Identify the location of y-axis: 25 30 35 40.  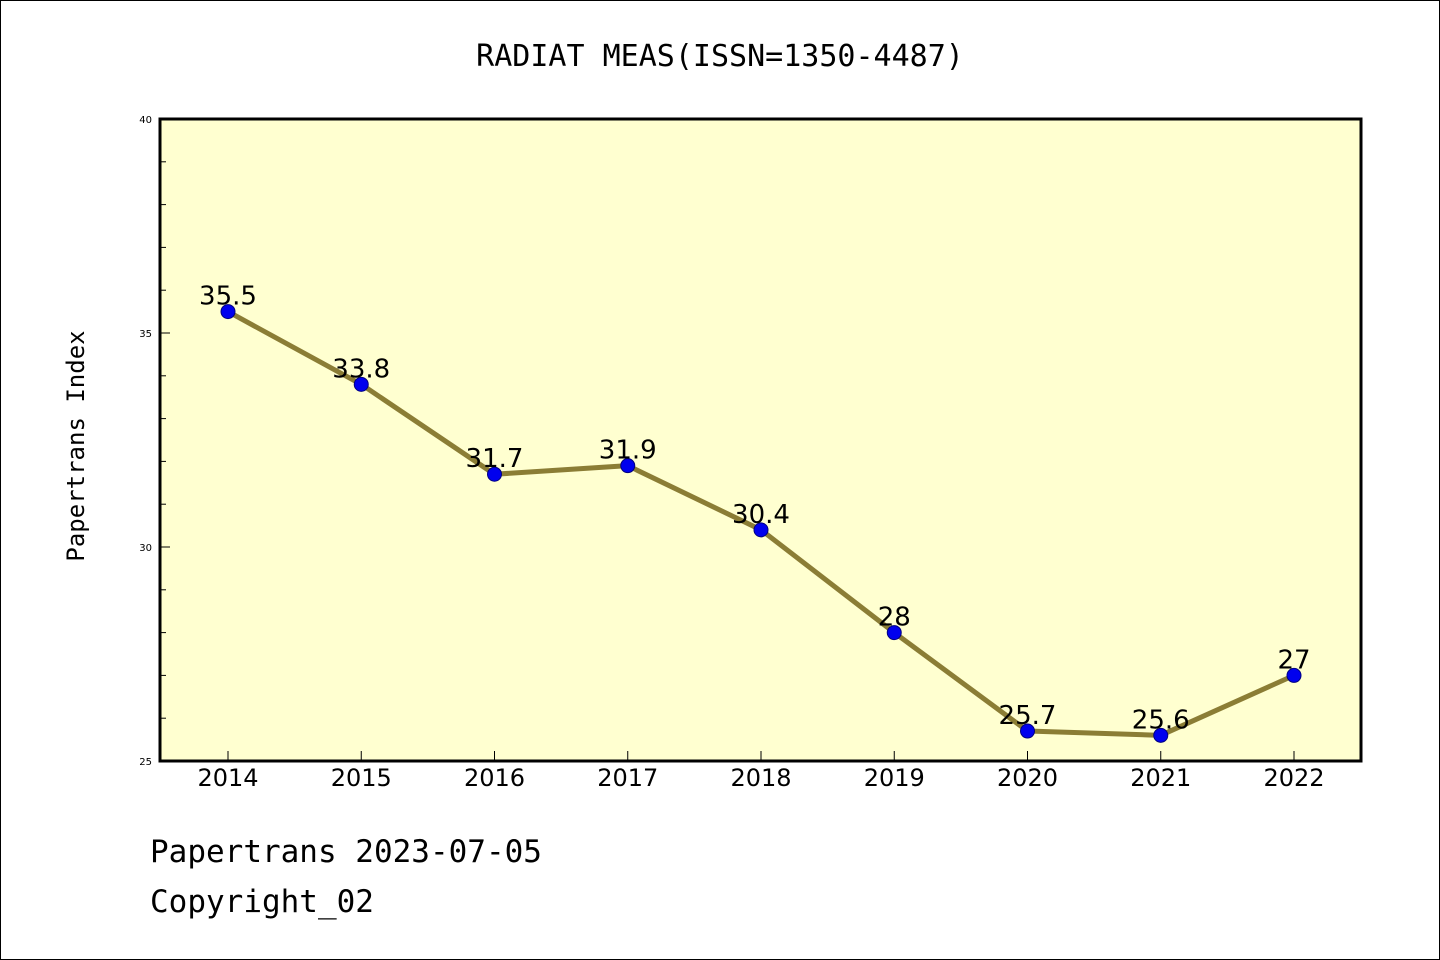
(154, 441).